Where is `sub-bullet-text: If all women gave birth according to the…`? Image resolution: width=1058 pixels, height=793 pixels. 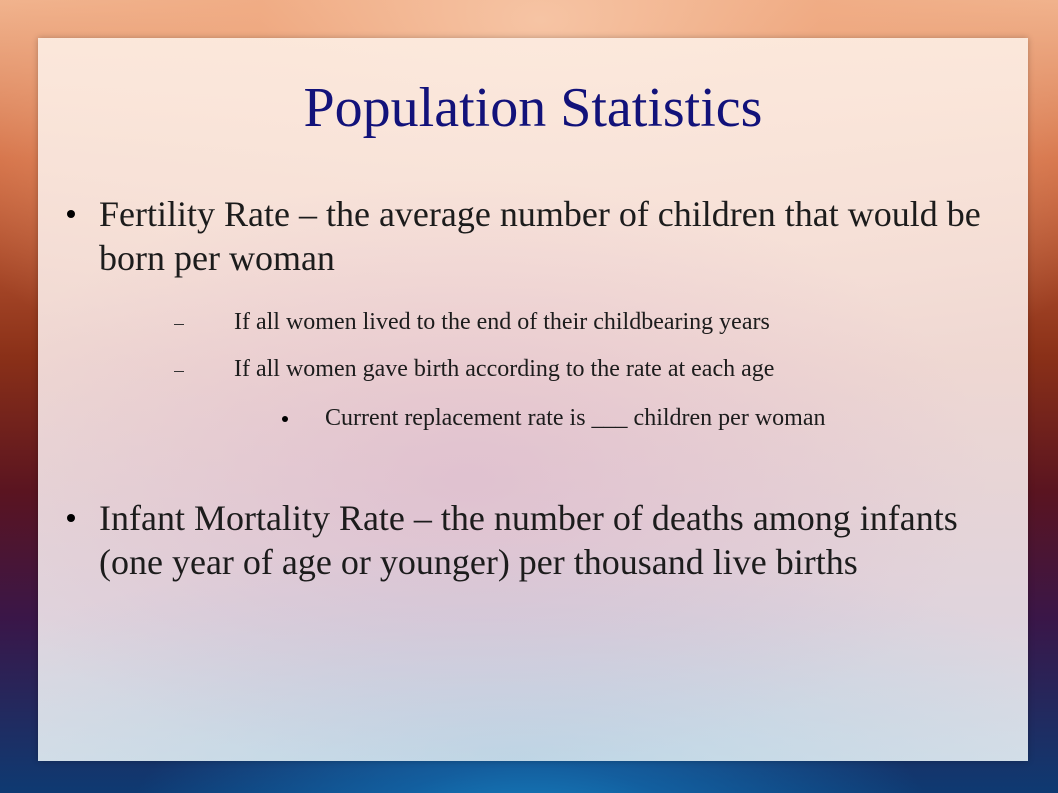
sub-bullet-text: If all women gave birth according to the… is located at coordinates (504, 369).